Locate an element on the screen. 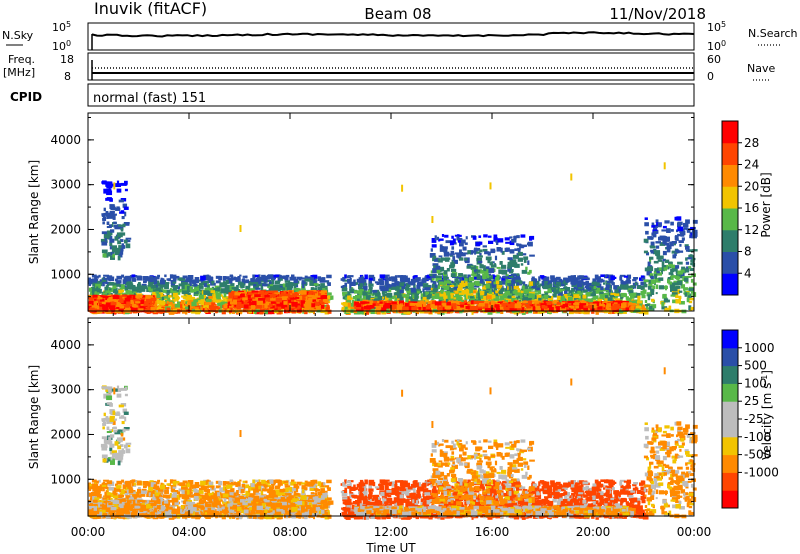 The width and height of the screenshot is (800, 554). freq-label-2: [MHz] is located at coordinates (19, 72).